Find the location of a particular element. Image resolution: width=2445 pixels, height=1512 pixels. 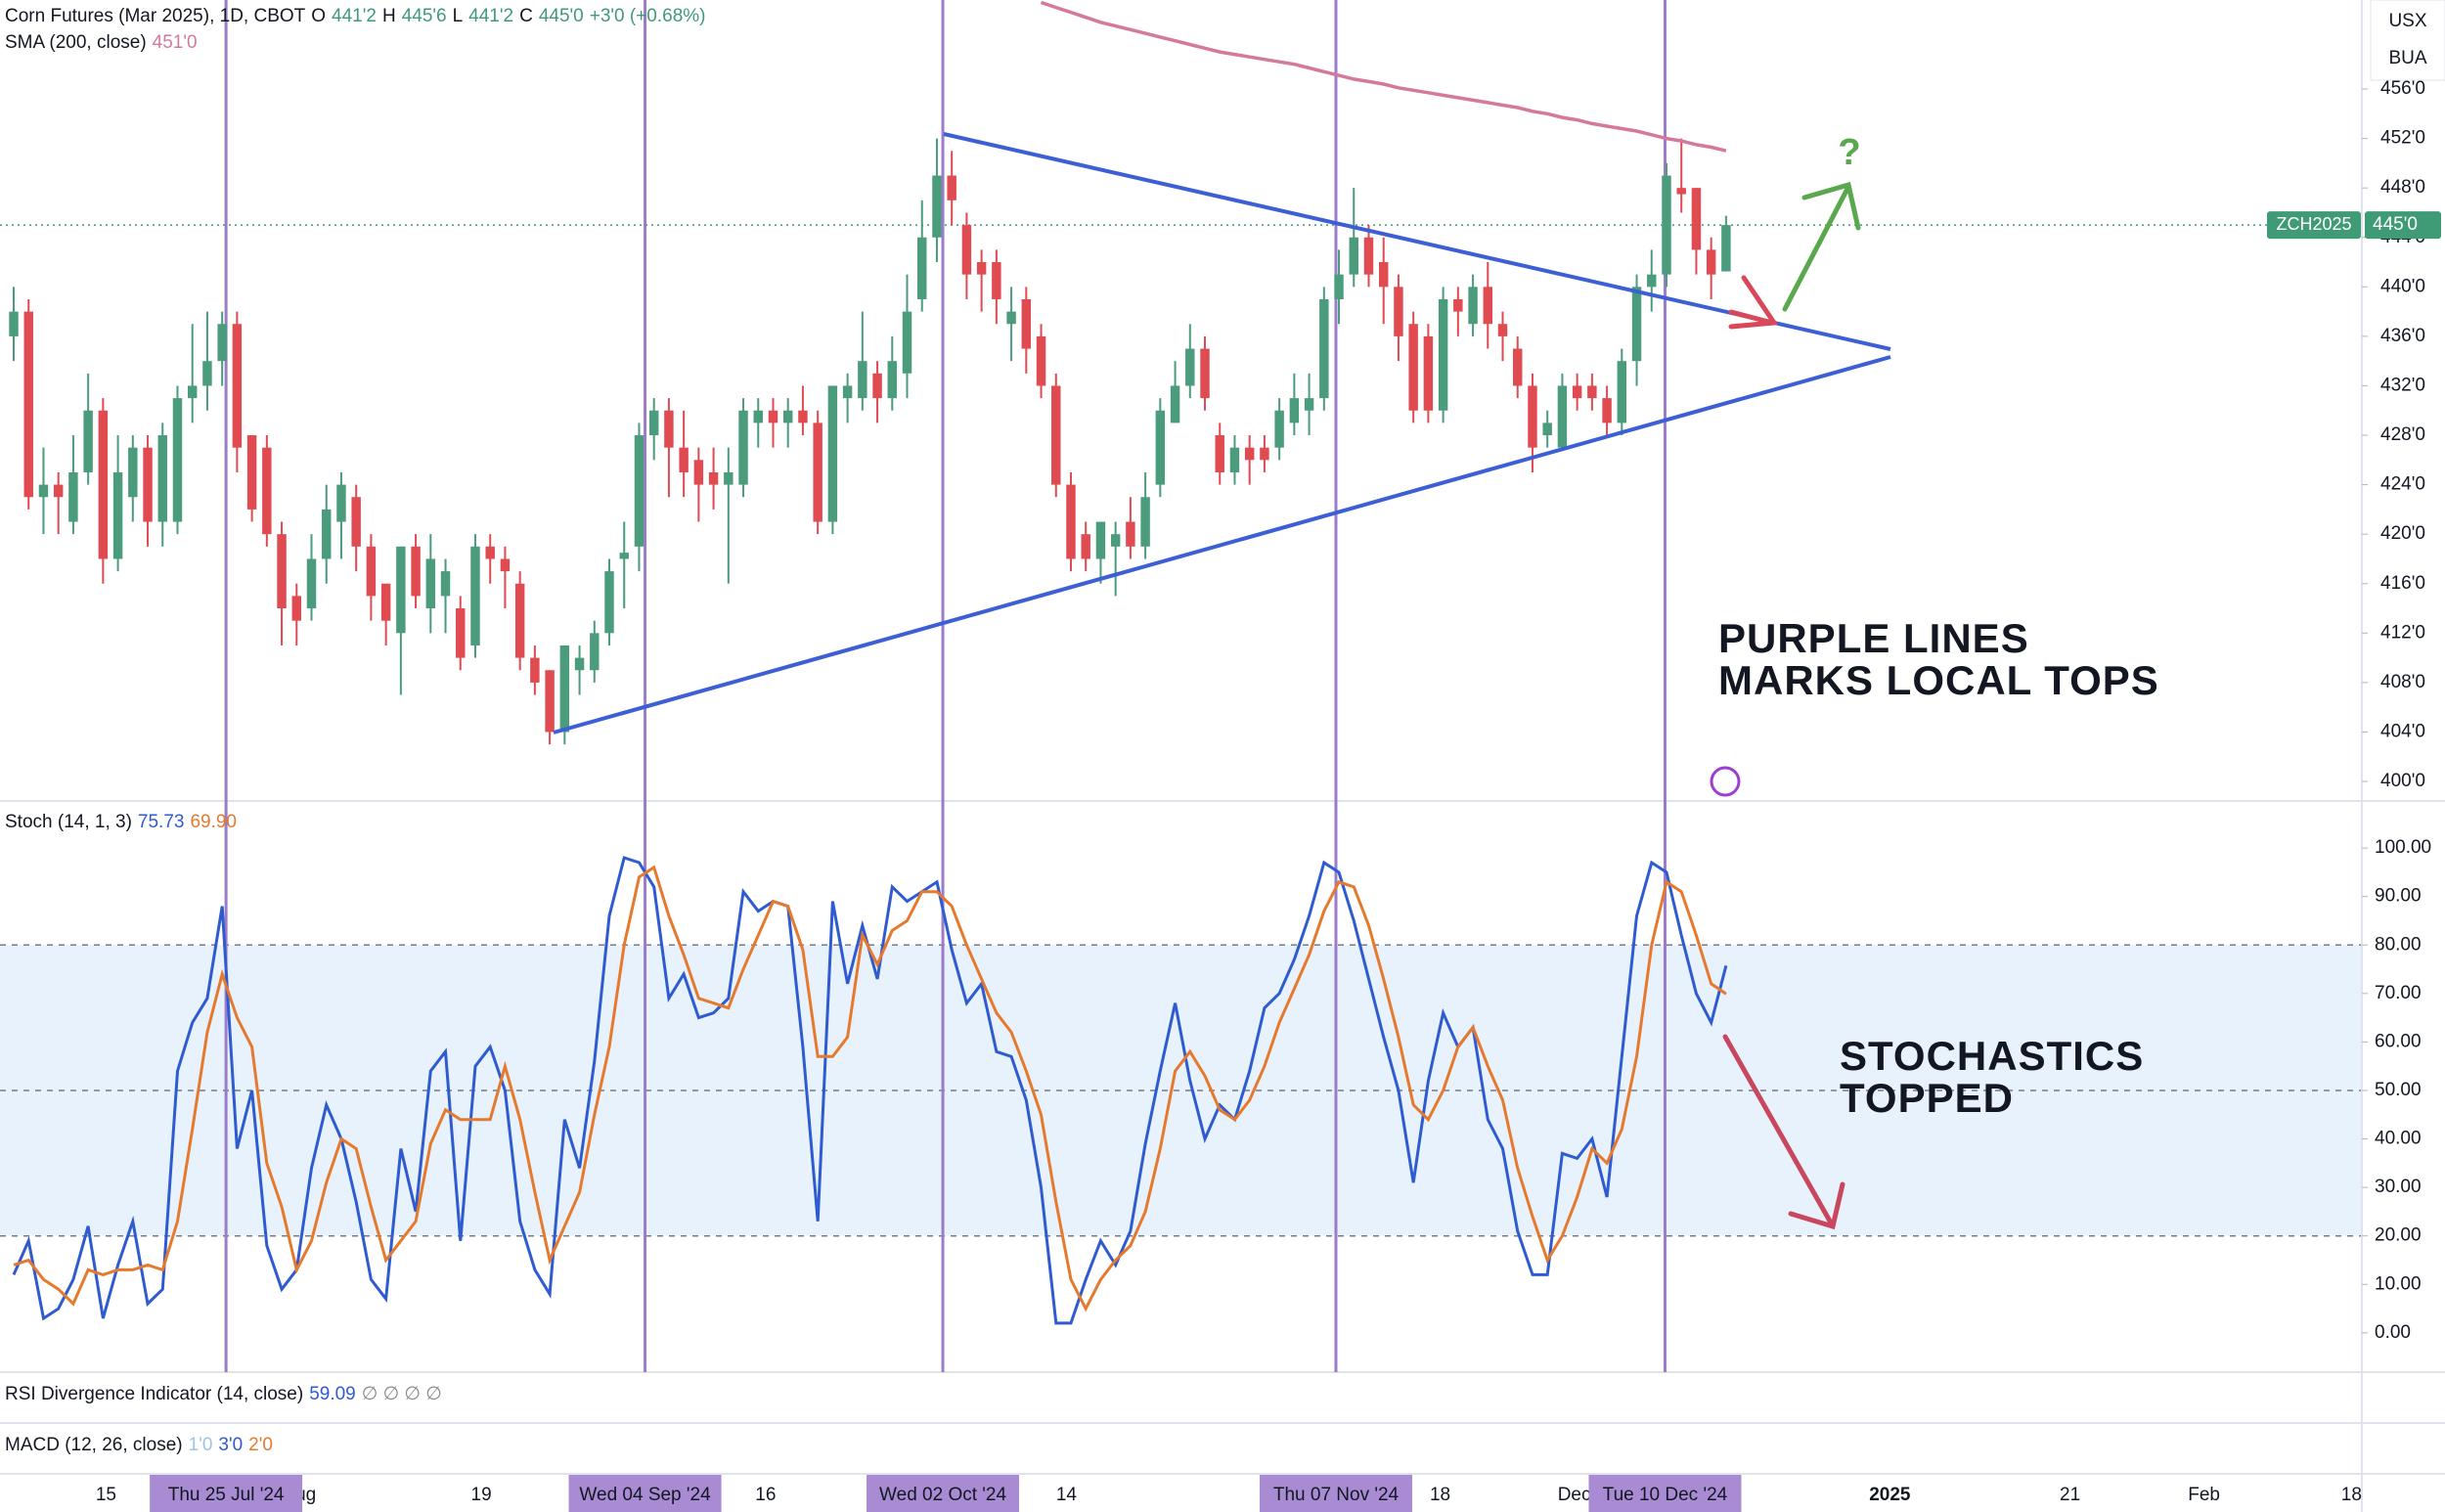

y-tick-label: 90.00 is located at coordinates (2398, 897).